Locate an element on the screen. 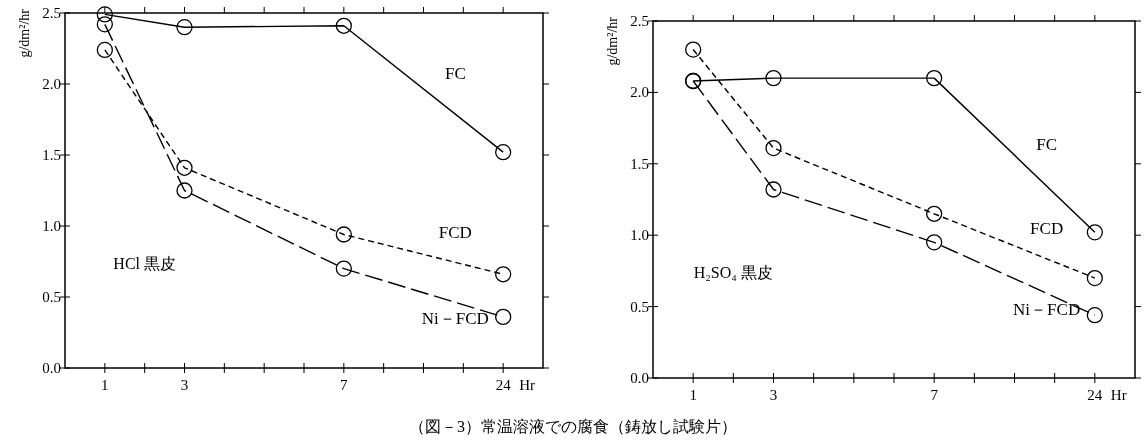 The image size is (1146, 442). annotation: H₂SO₄ 黒皮 is located at coordinates (733, 273).